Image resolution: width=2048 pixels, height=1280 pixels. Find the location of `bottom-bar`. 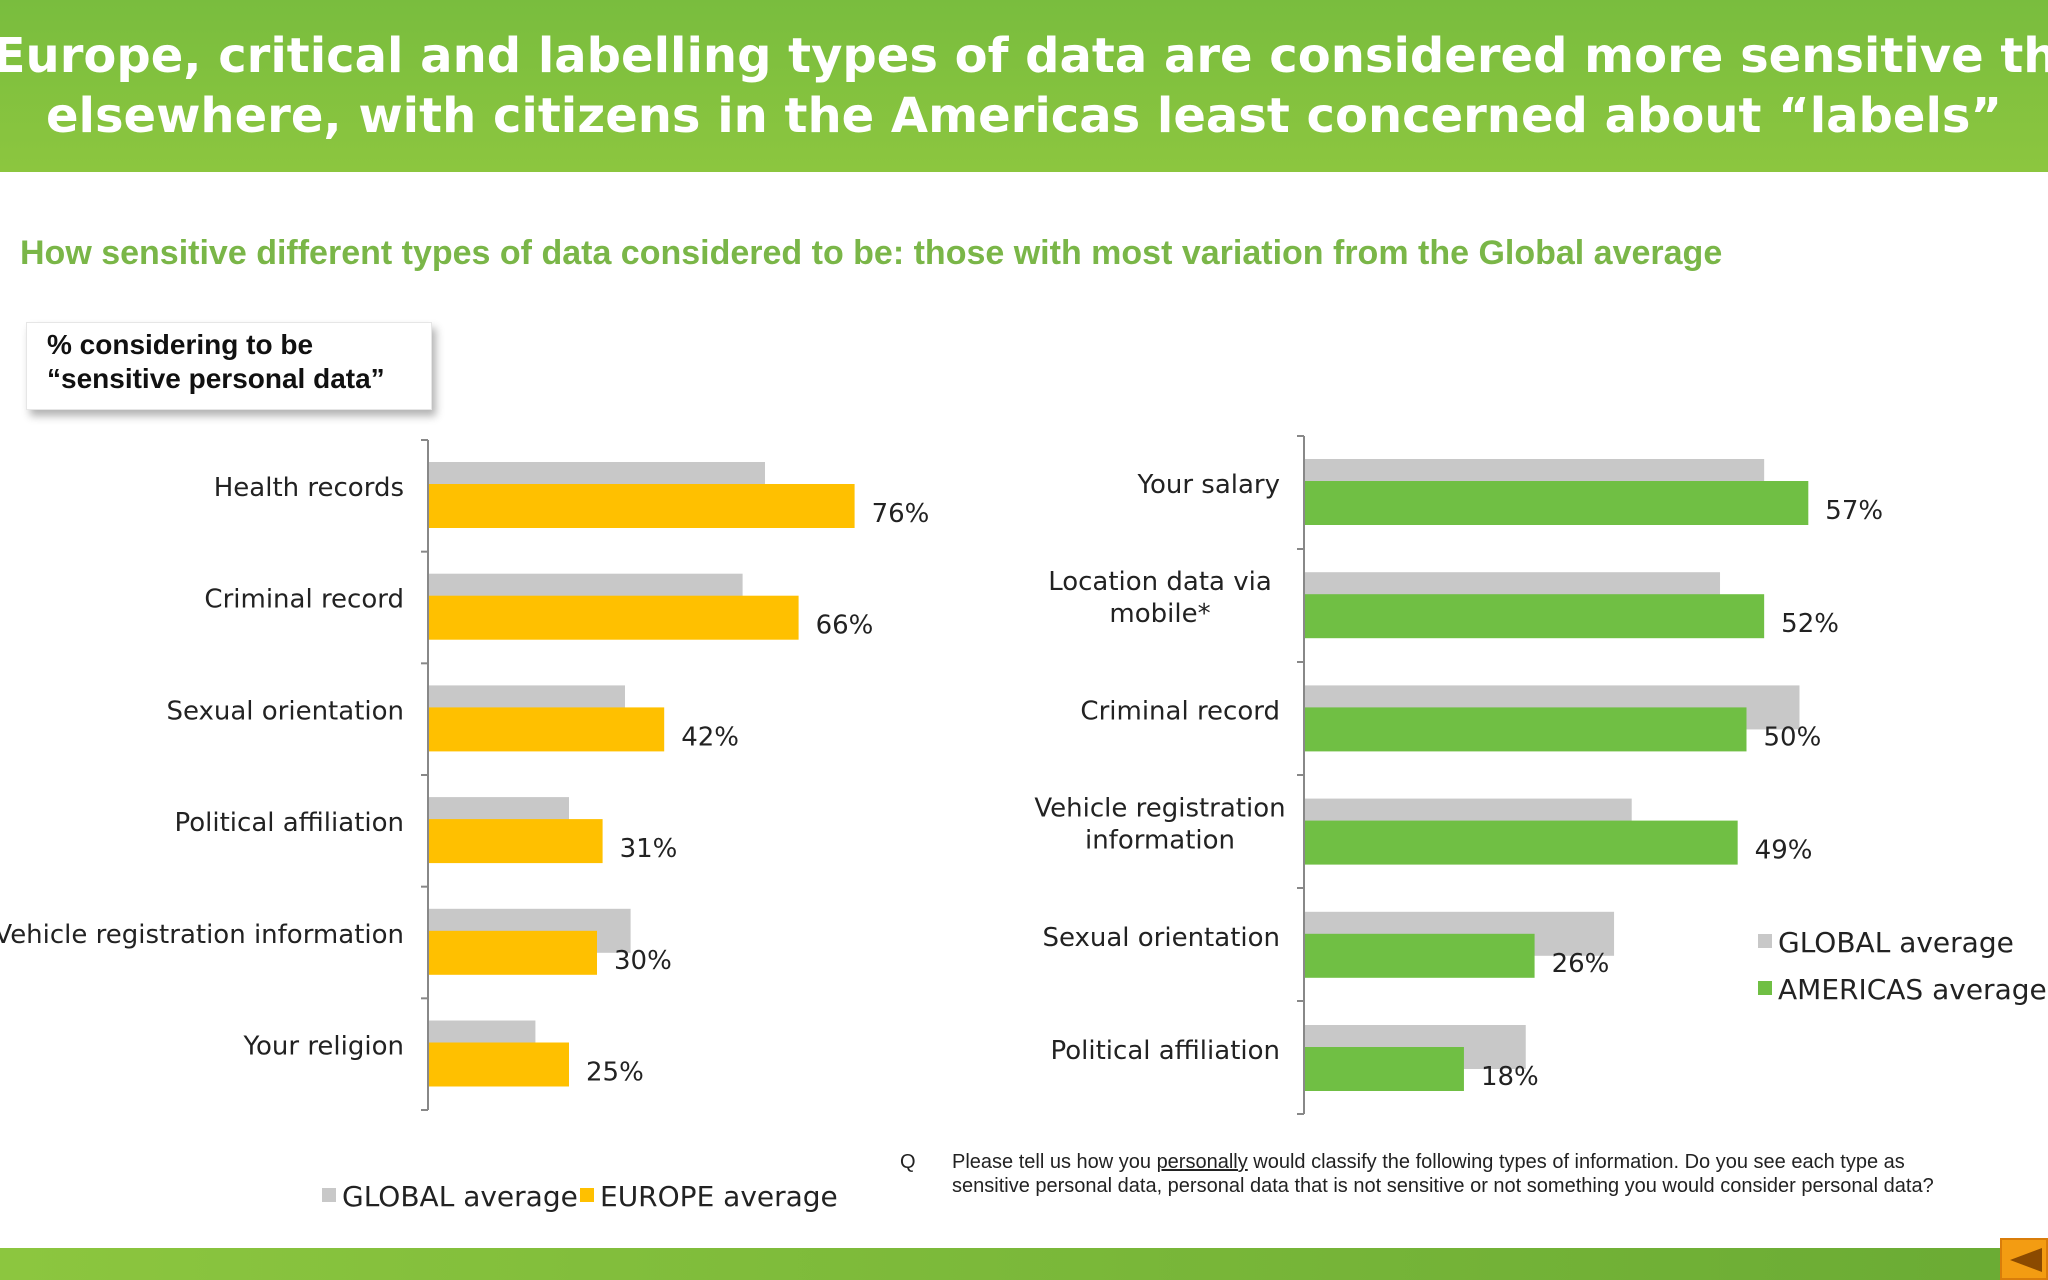

bottom-bar is located at coordinates (1024, 1264).